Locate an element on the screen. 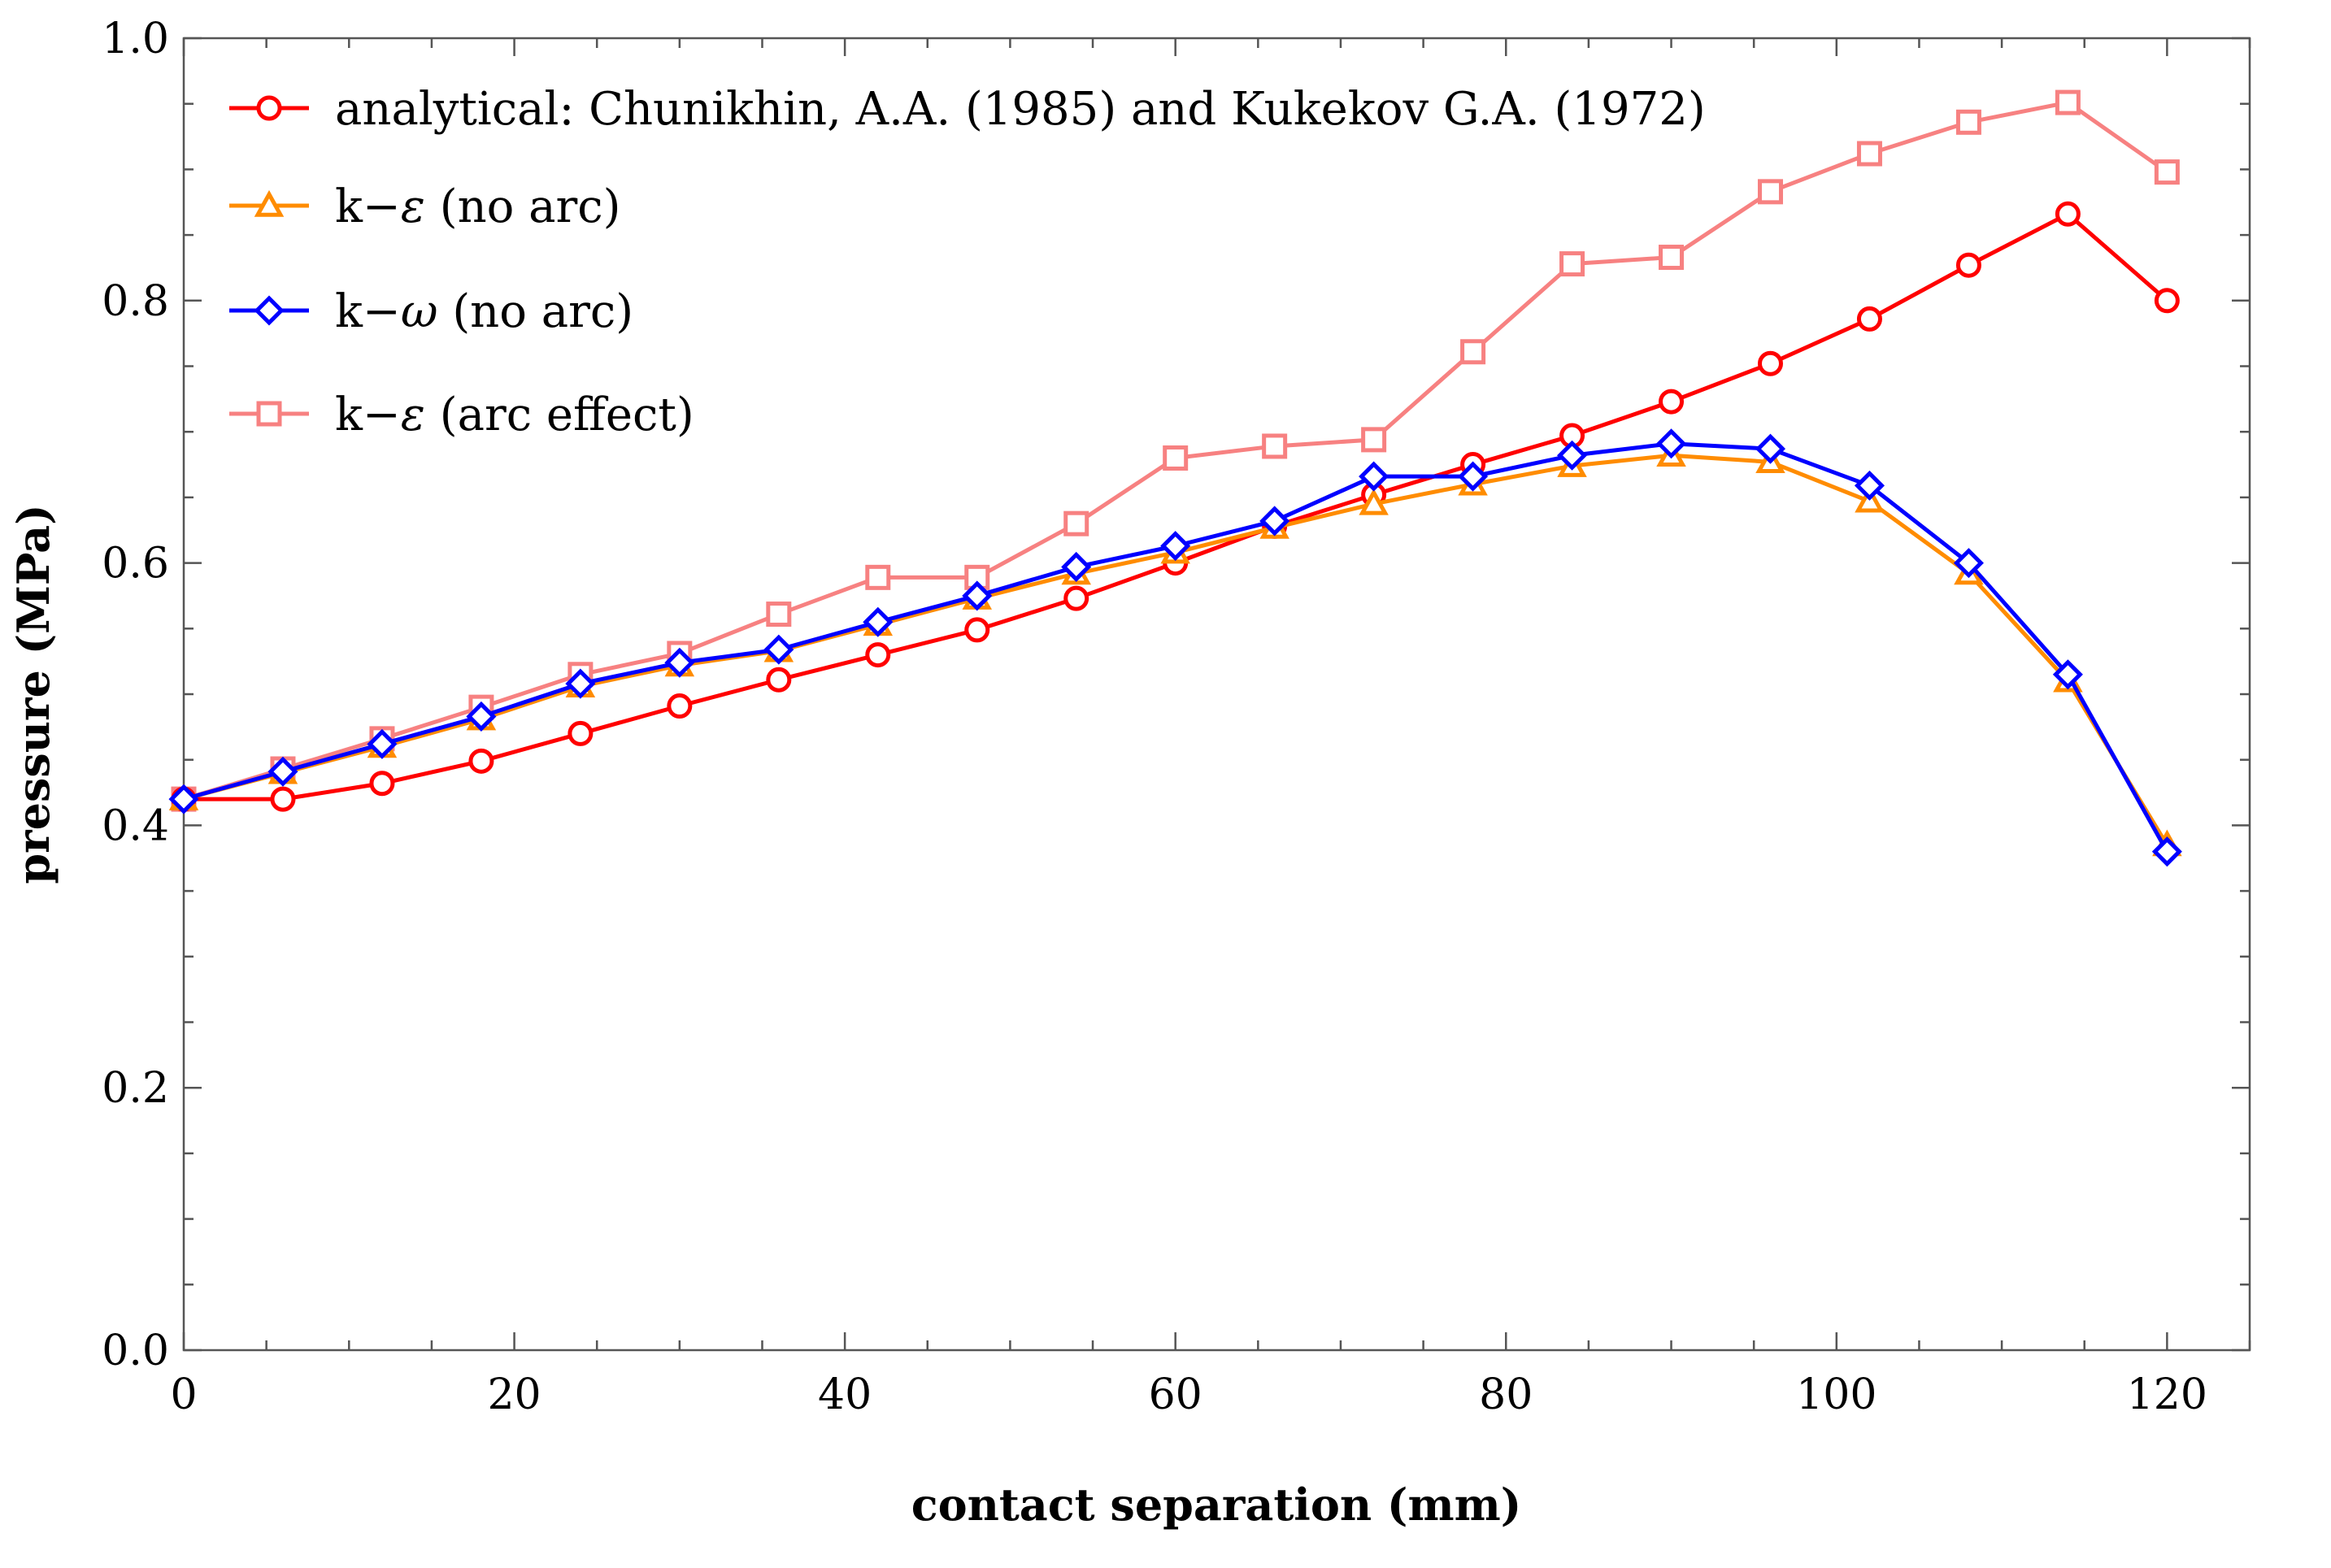  y-tick-label: 0.8 is located at coordinates (135, 301).